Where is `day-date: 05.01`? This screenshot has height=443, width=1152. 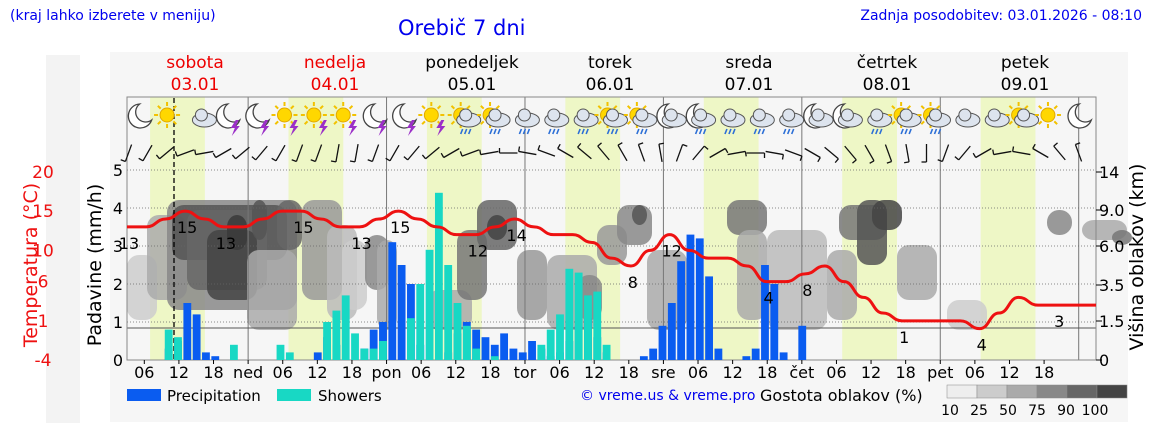
day-date: 05.01 is located at coordinates (472, 85).